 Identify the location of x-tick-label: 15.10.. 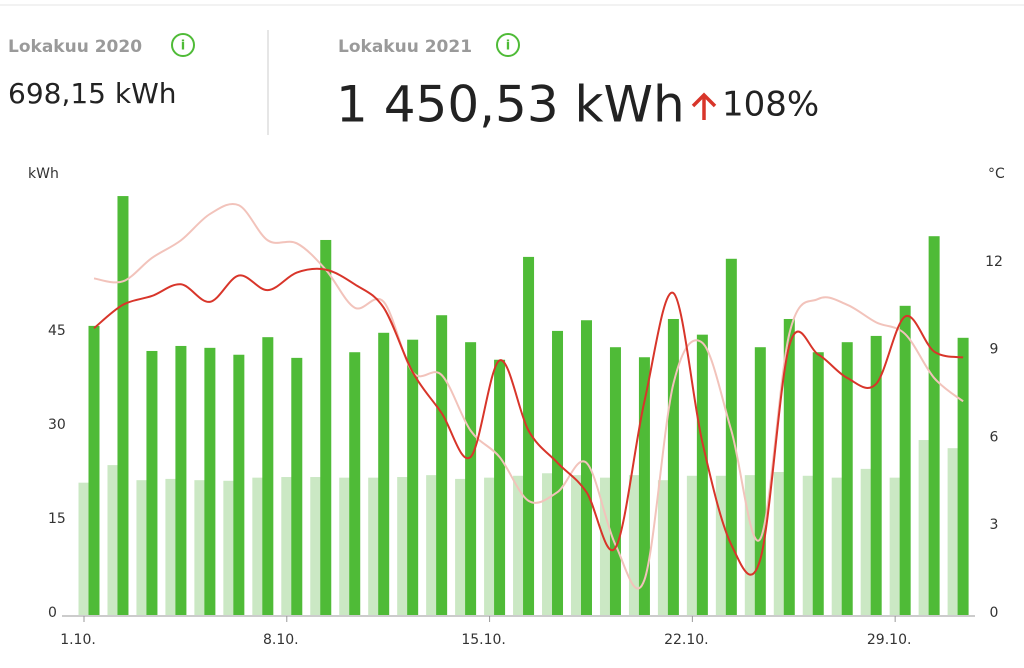
(483, 640).